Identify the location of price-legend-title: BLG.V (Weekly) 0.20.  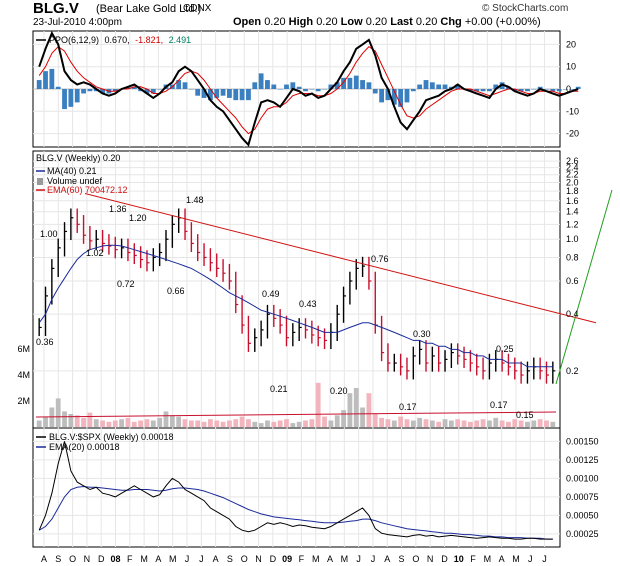
(78, 158).